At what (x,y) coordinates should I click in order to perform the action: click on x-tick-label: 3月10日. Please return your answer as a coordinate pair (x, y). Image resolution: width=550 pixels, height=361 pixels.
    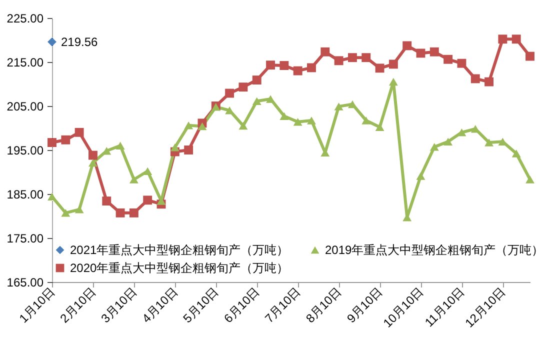
    Looking at the image, I should click on (119, 305).